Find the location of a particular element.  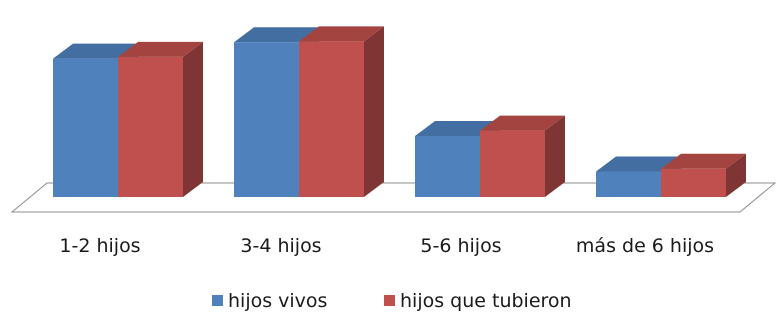

legend-label: hijos vivos is located at coordinates (277, 301).